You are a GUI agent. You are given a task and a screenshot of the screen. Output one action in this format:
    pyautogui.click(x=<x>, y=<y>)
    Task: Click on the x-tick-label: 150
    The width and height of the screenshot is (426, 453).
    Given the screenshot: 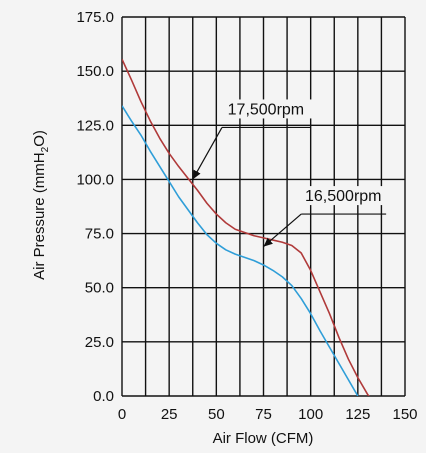 What is the action you would take?
    pyautogui.click(x=404, y=414)
    